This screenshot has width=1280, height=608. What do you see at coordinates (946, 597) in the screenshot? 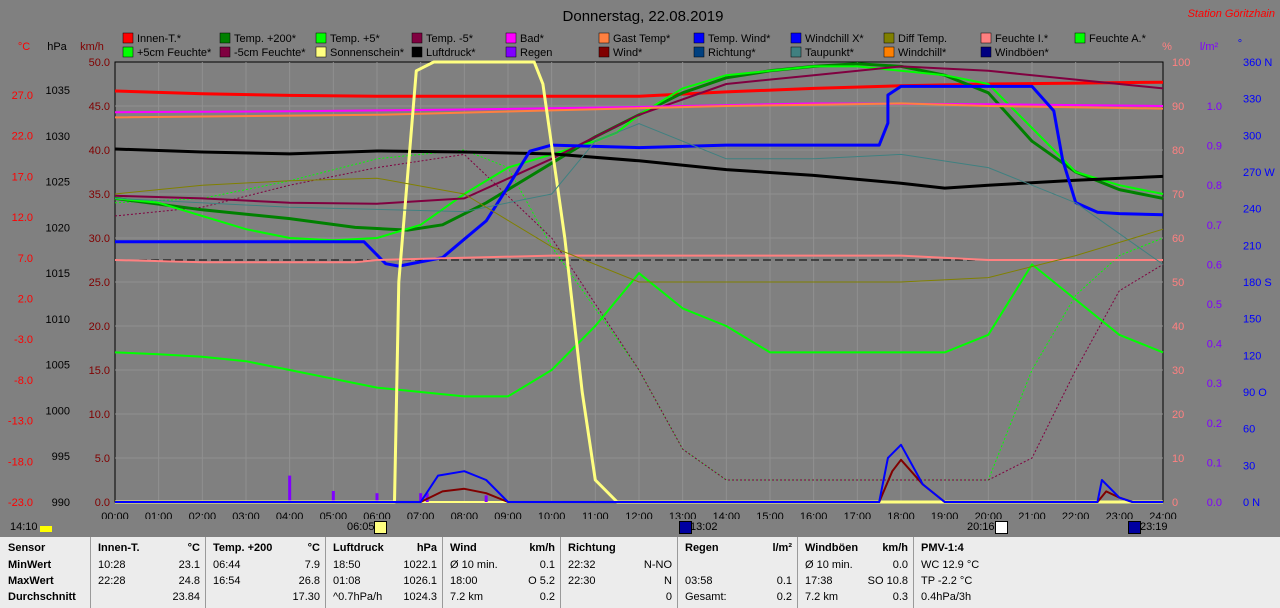
I see `stats-time: 0.4hPa/3h` at bounding box center [946, 597].